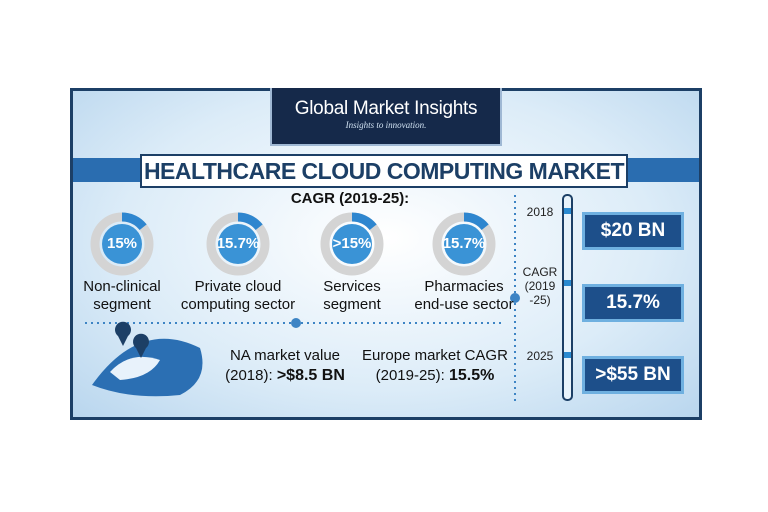 This screenshot has height=512, width=768. I want to click on segment-label-line: Private cloud, so click(238, 286).